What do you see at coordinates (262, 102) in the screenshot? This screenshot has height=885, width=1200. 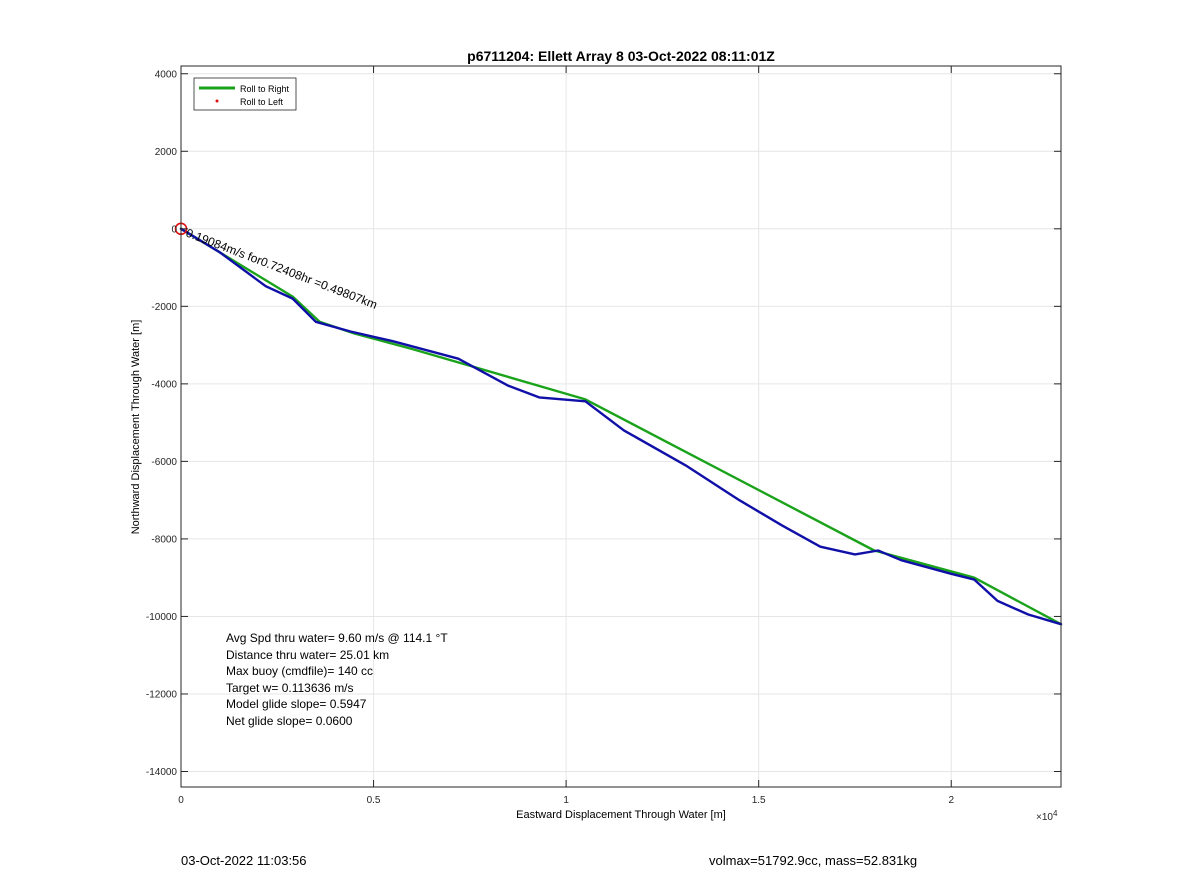 I see `legend-label-roll-left: Roll to Left` at bounding box center [262, 102].